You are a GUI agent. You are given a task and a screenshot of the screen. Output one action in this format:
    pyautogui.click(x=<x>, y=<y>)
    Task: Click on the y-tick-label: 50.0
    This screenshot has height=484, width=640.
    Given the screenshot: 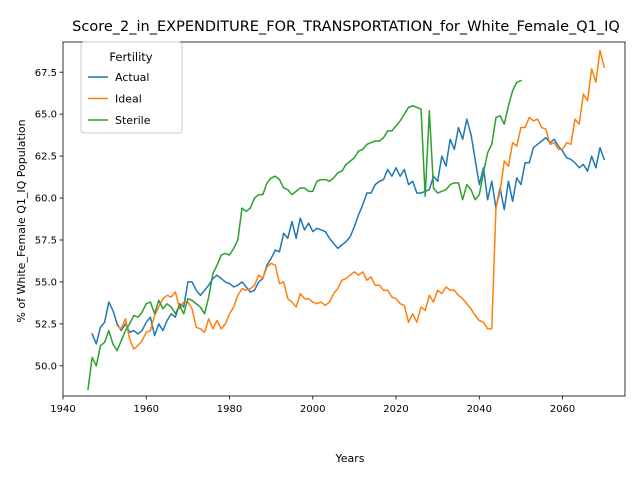 What is the action you would take?
    pyautogui.click(x=46, y=366)
    